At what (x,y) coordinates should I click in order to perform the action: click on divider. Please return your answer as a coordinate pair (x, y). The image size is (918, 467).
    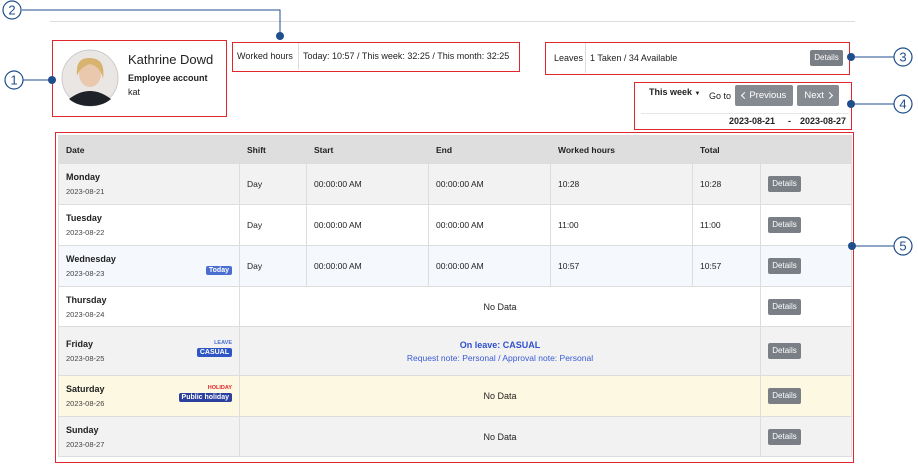
    Looking at the image, I should click on (745, 113).